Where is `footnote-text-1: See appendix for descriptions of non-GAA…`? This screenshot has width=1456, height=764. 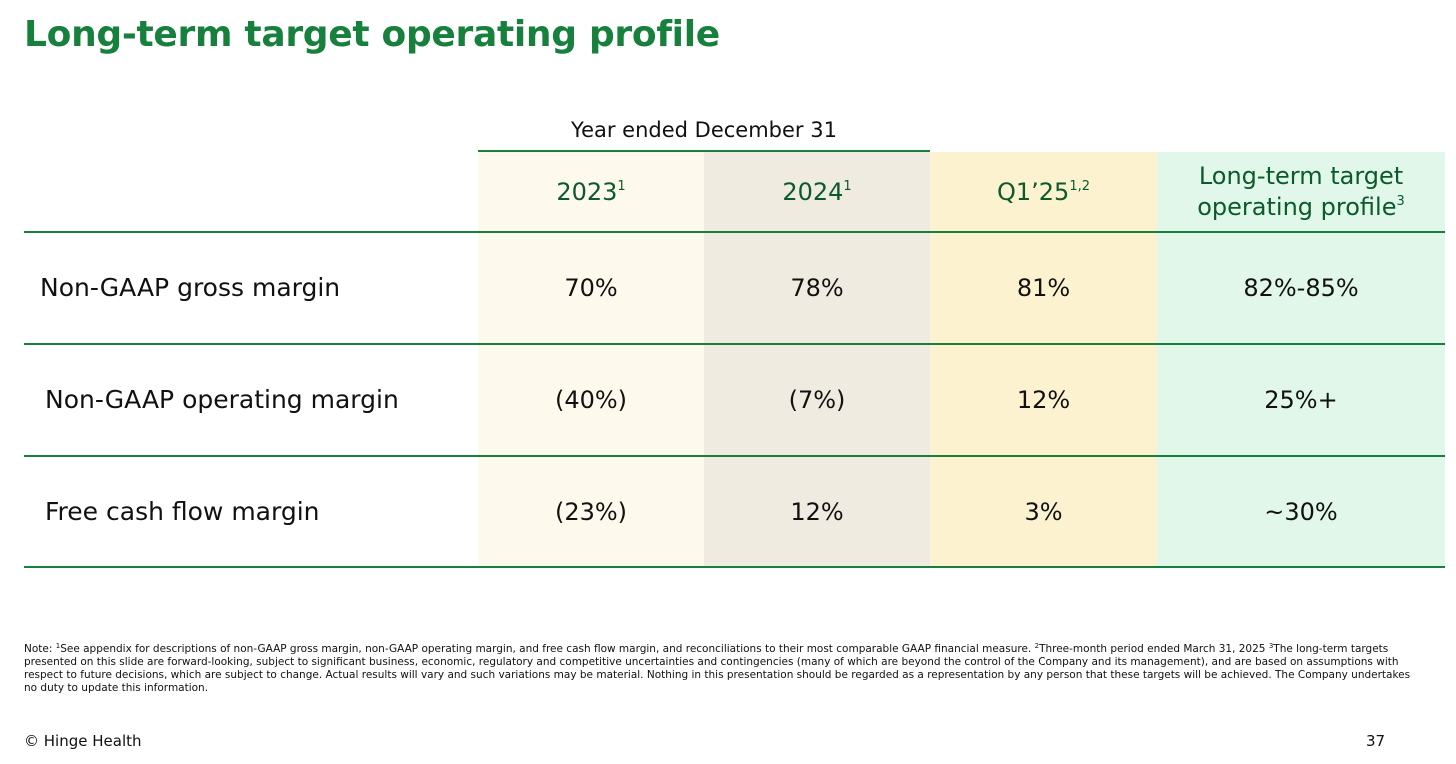
footnote-text-1: See appendix for descriptions of non-GAA… is located at coordinates (547, 649).